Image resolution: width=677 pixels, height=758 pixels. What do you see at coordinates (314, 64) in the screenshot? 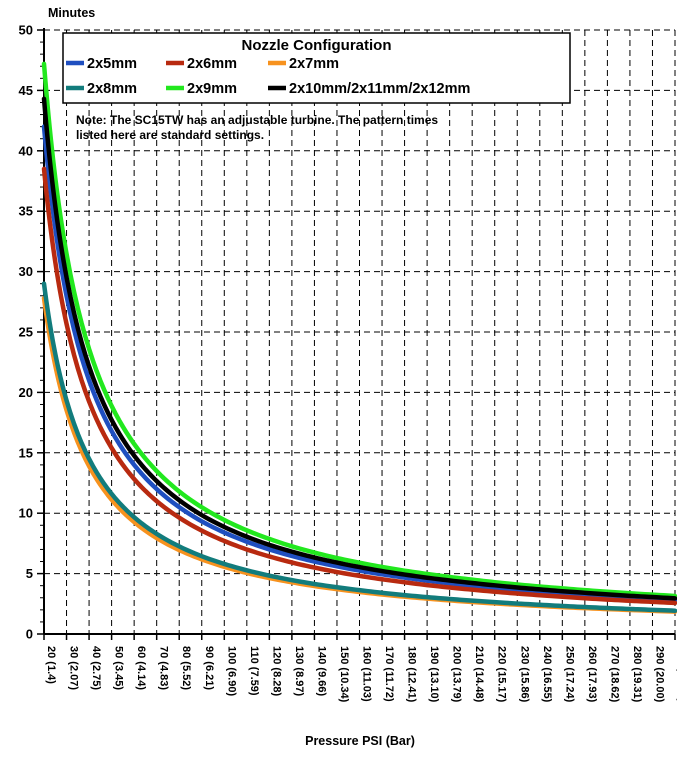
I see `legend-label: 2x7mm` at bounding box center [314, 64].